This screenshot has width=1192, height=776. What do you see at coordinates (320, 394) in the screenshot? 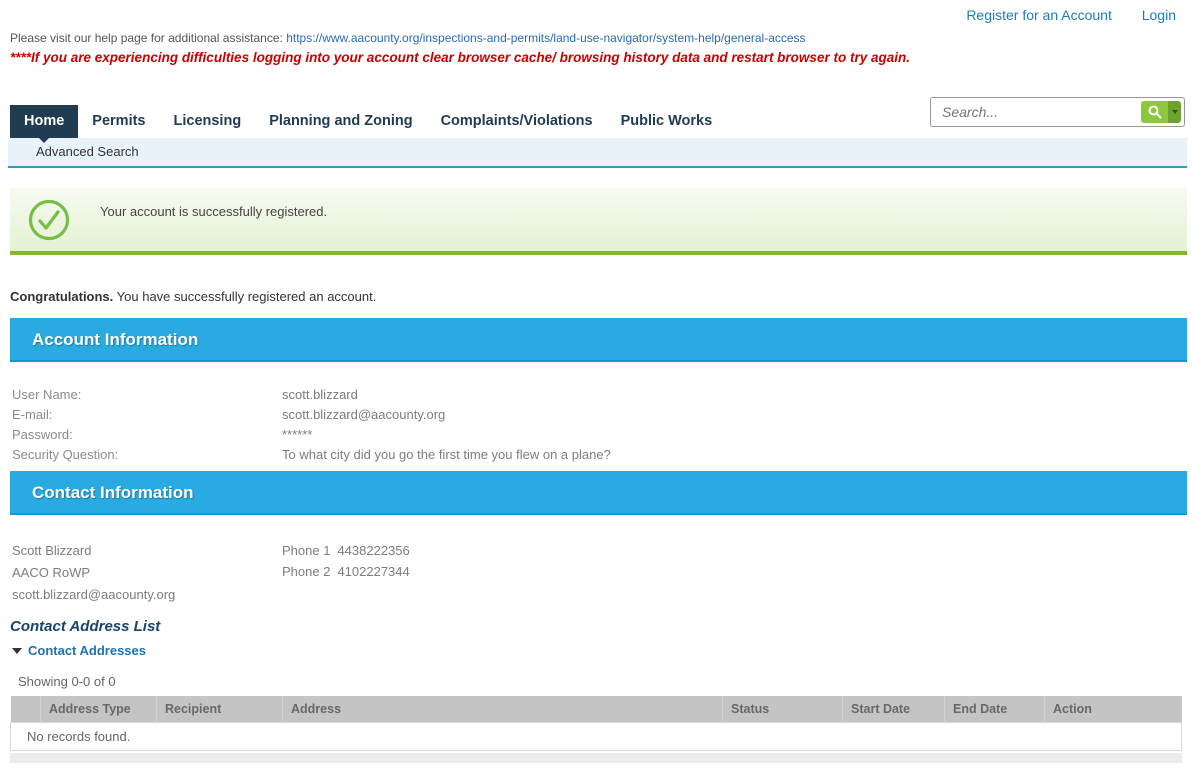
I see `username-value: scott.blizzard` at bounding box center [320, 394].